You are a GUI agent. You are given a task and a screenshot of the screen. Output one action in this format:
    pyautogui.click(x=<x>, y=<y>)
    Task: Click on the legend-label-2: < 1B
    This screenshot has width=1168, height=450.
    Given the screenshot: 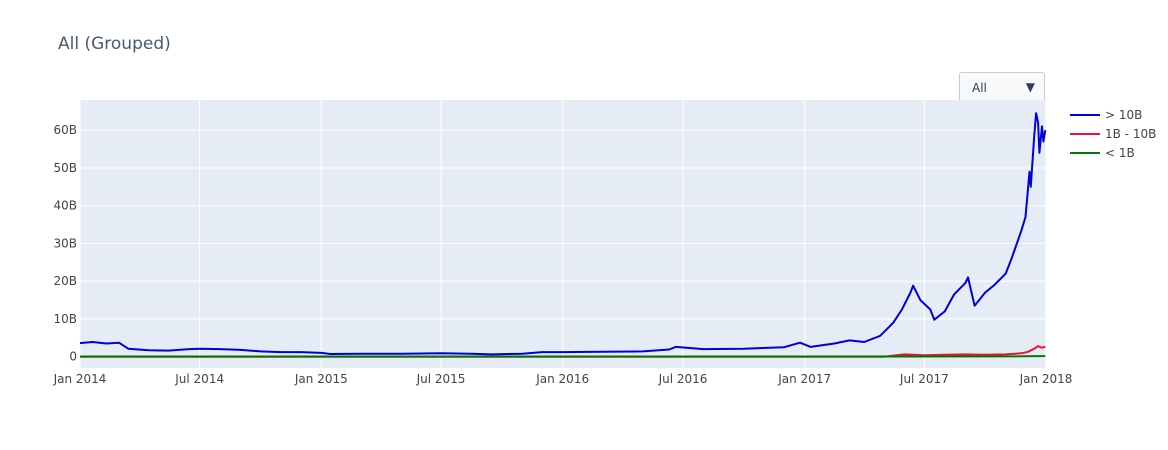 What is the action you would take?
    pyautogui.click(x=1120, y=153)
    